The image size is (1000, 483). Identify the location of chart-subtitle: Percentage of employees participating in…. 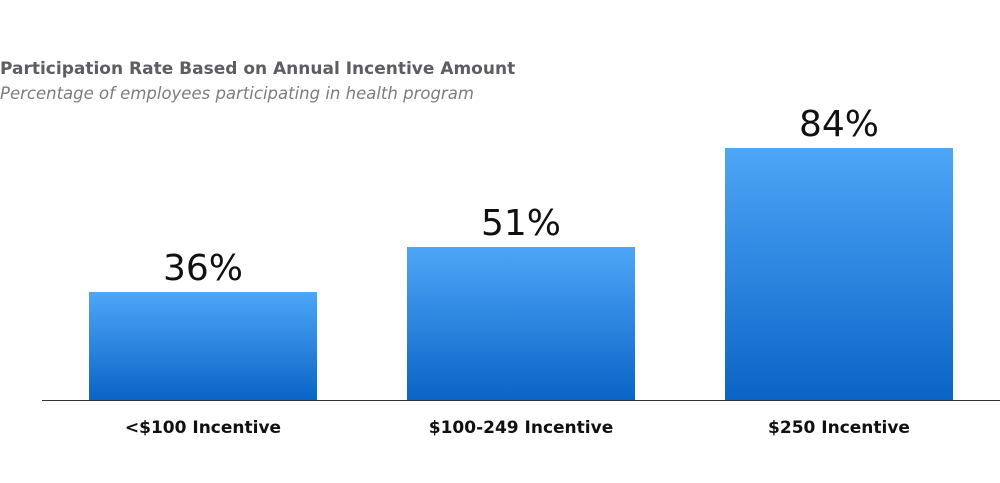
(237, 93).